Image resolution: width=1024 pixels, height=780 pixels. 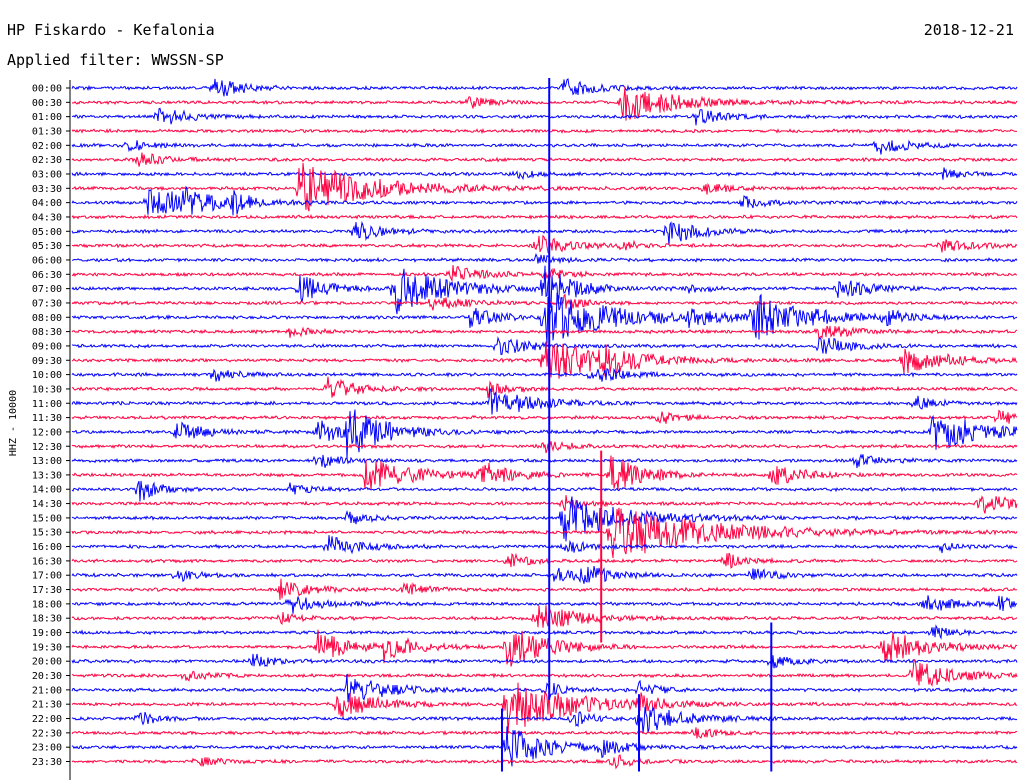 What do you see at coordinates (47, 232) in the screenshot?
I see `time-tick-label: 05:00` at bounding box center [47, 232].